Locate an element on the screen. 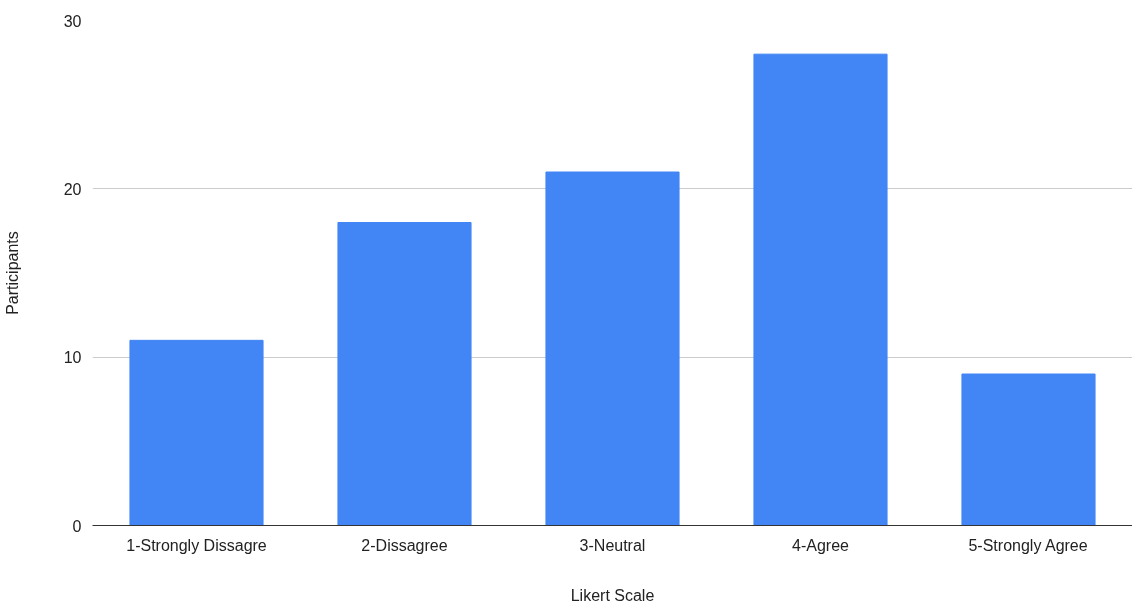 The width and height of the screenshot is (1132, 606). x-tick-label: 1-Strongly Dissagre is located at coordinates (196, 545).